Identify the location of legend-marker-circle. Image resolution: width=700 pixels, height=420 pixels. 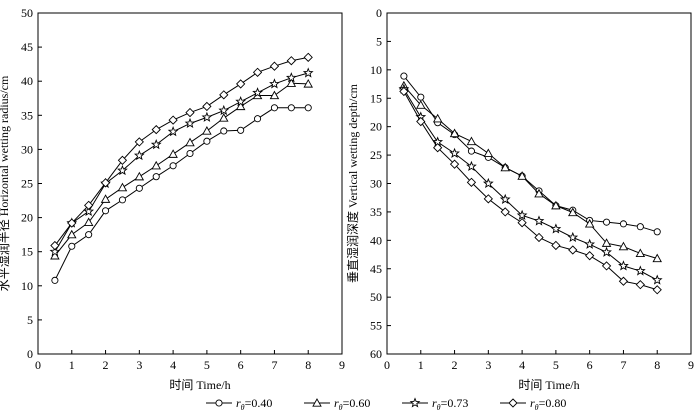
(219, 403).